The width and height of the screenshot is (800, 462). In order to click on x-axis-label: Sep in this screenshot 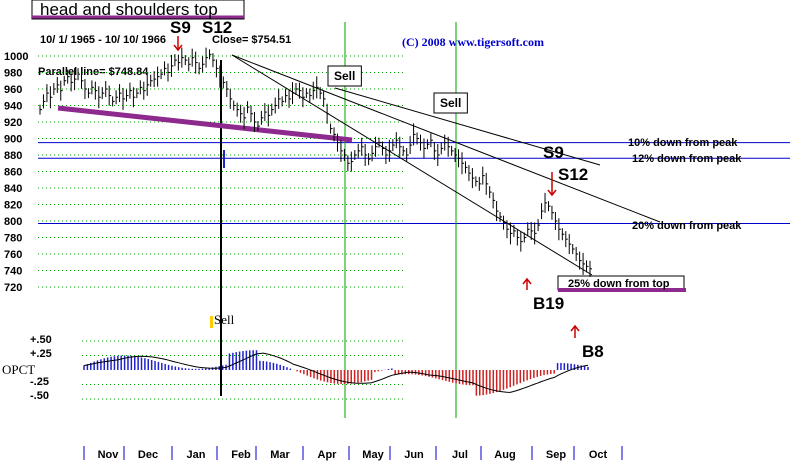, I will do `click(556, 455)`.